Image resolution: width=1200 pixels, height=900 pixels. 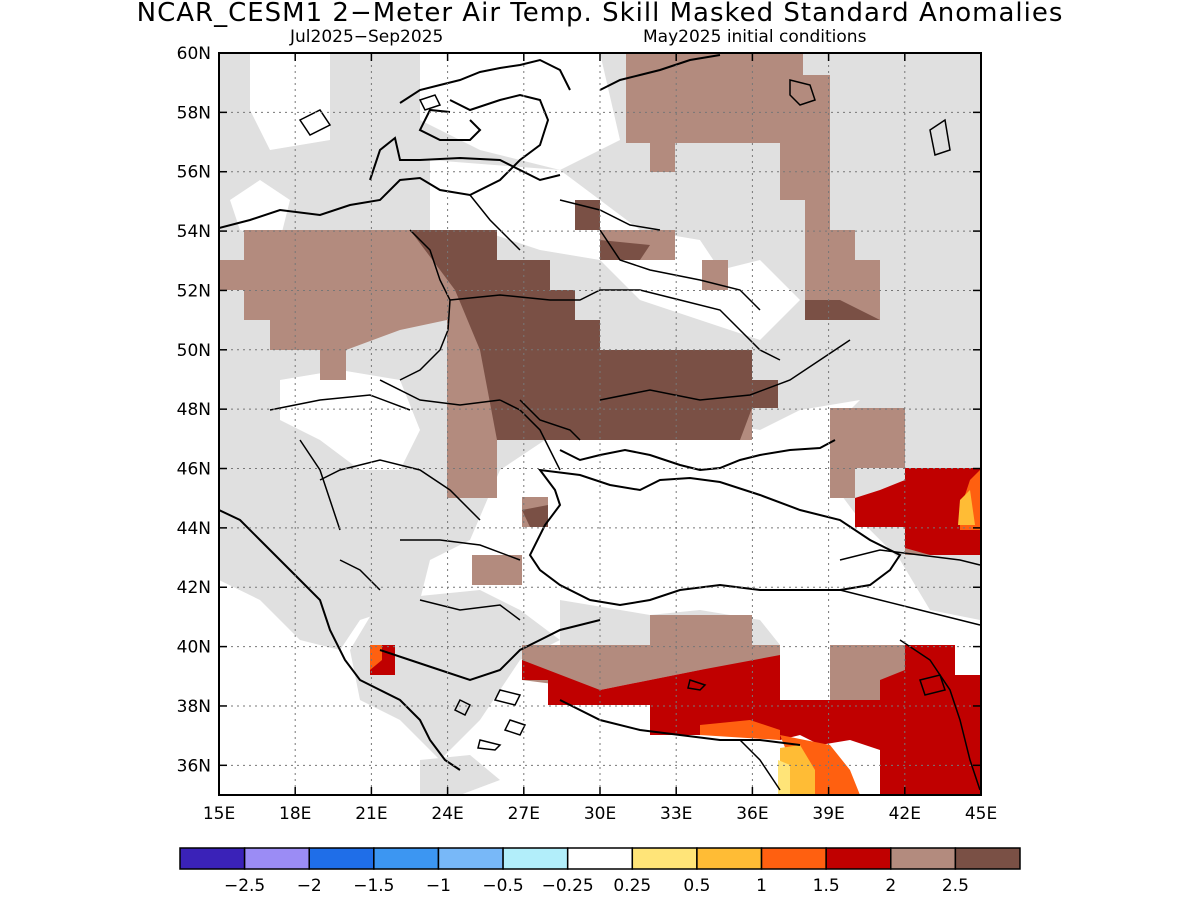 I want to click on forecast-period: Jul2025−Sep2025, so click(x=367, y=37).